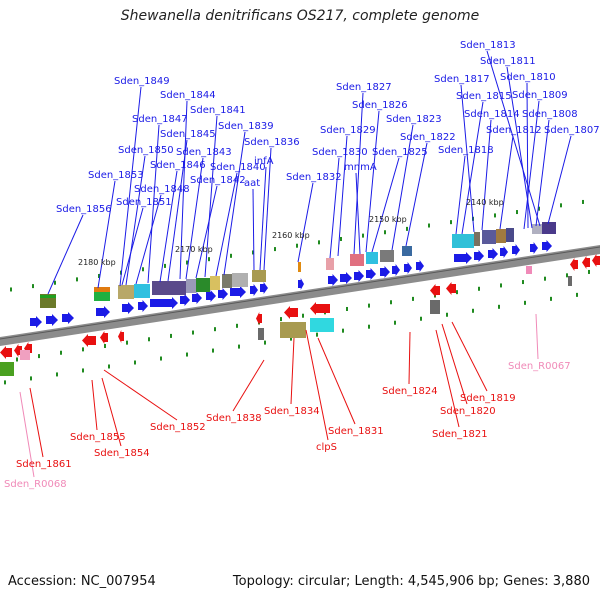 The image size is (600, 600). What do you see at coordinates (122, 453) in the screenshot?
I see `gene-label-sden-1854: Sden_1854` at bounding box center [122, 453].